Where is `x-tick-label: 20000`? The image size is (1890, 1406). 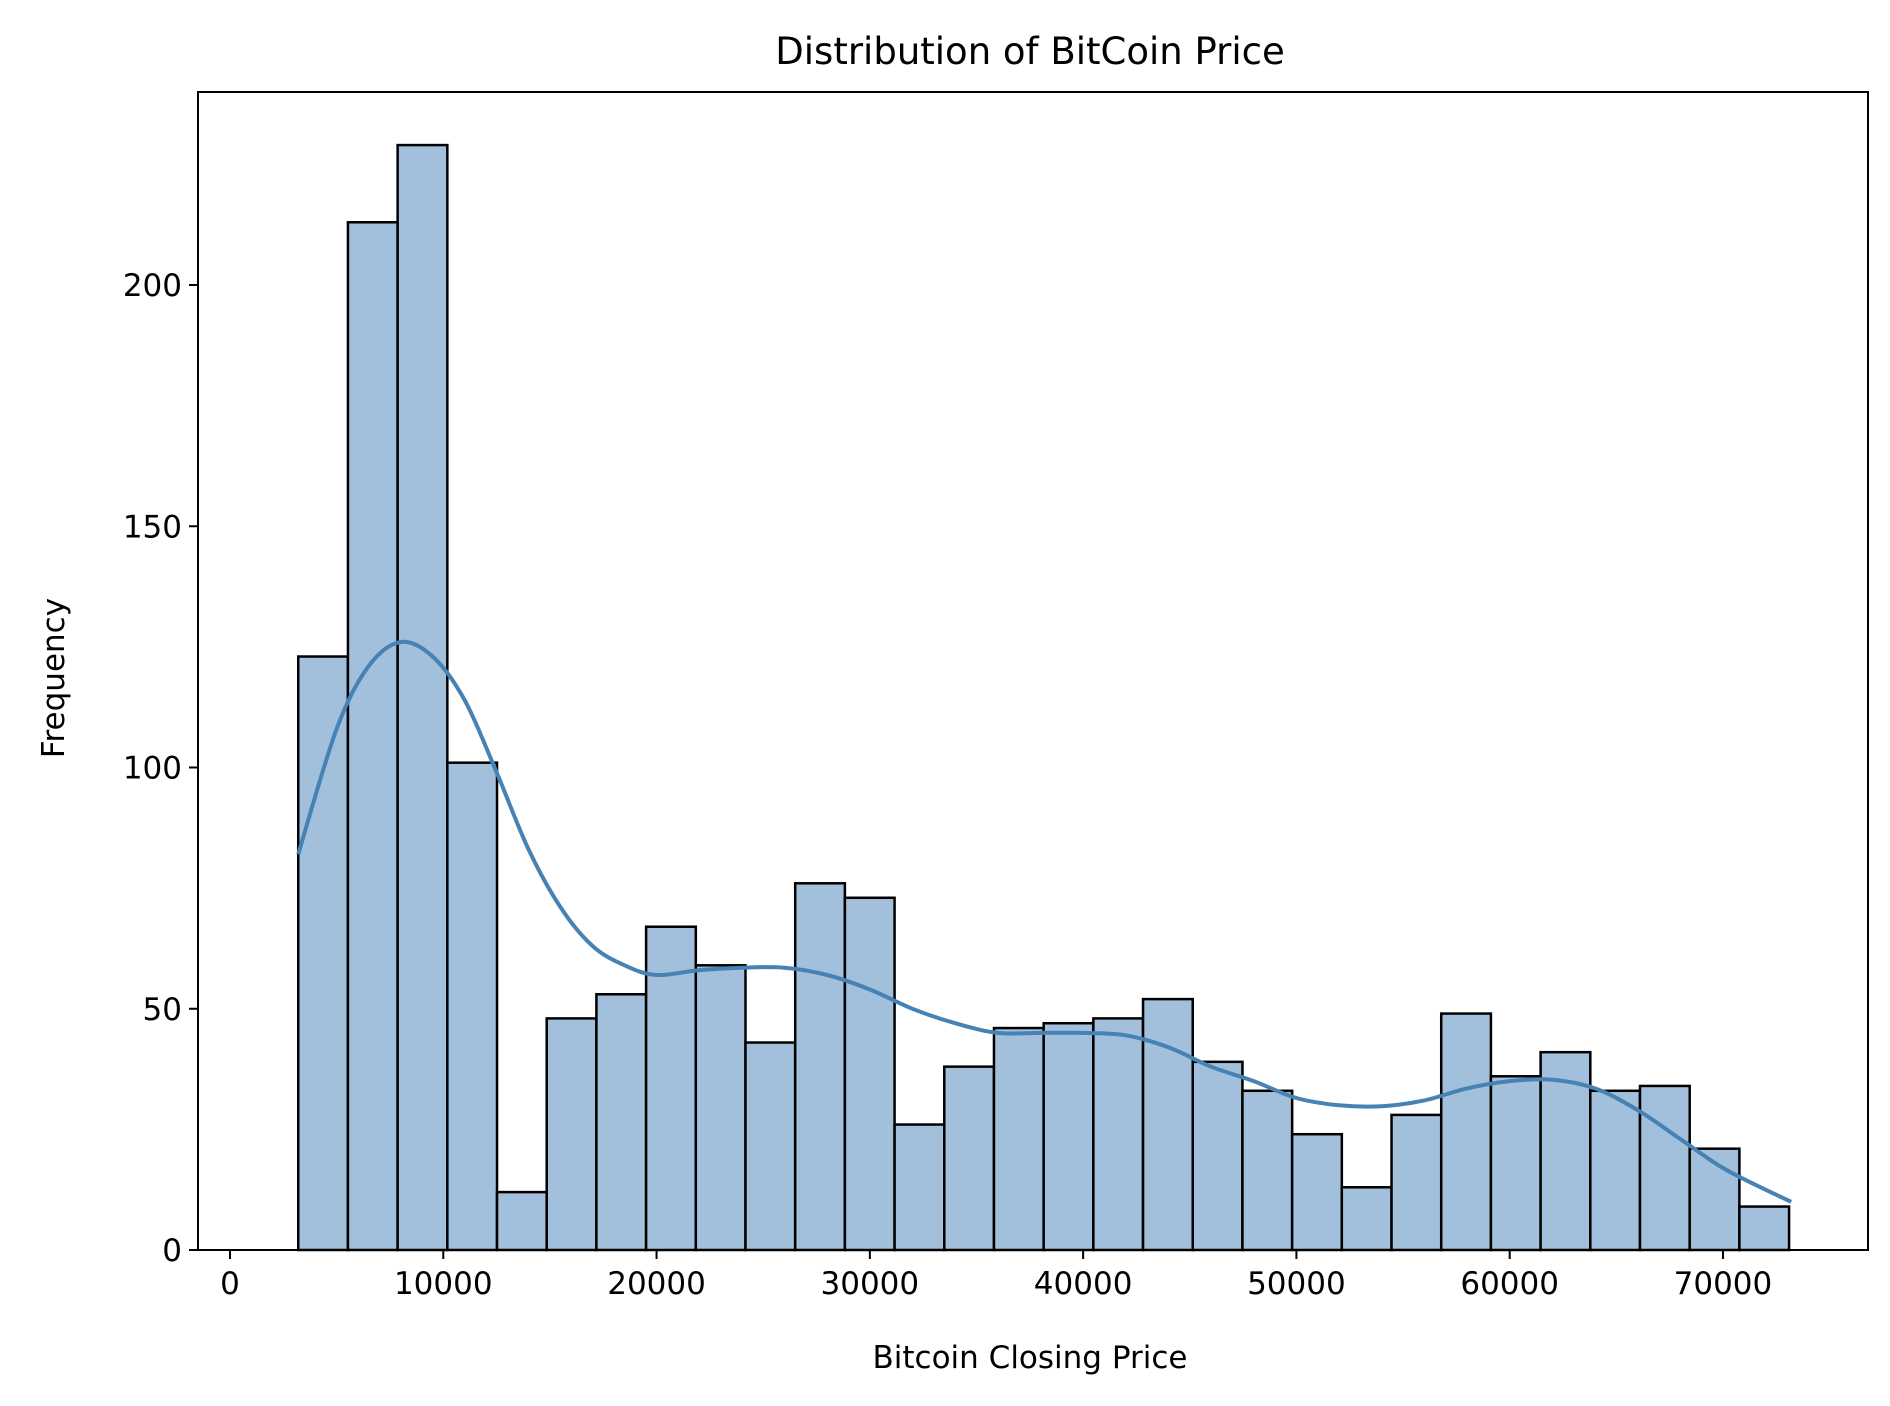 x-tick-label: 20000 is located at coordinates (656, 1284).